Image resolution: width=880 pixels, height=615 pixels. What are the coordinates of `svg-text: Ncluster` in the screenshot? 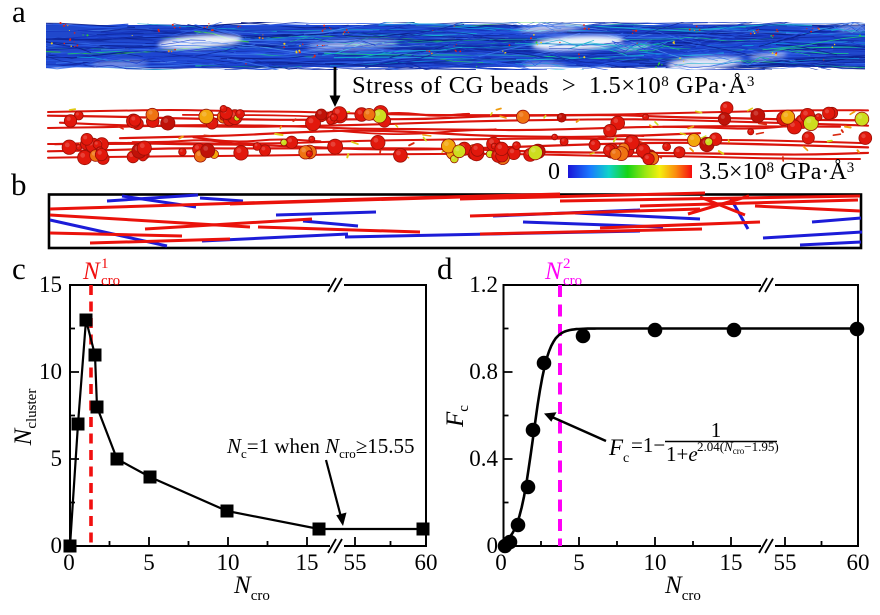 It's located at (25, 418).